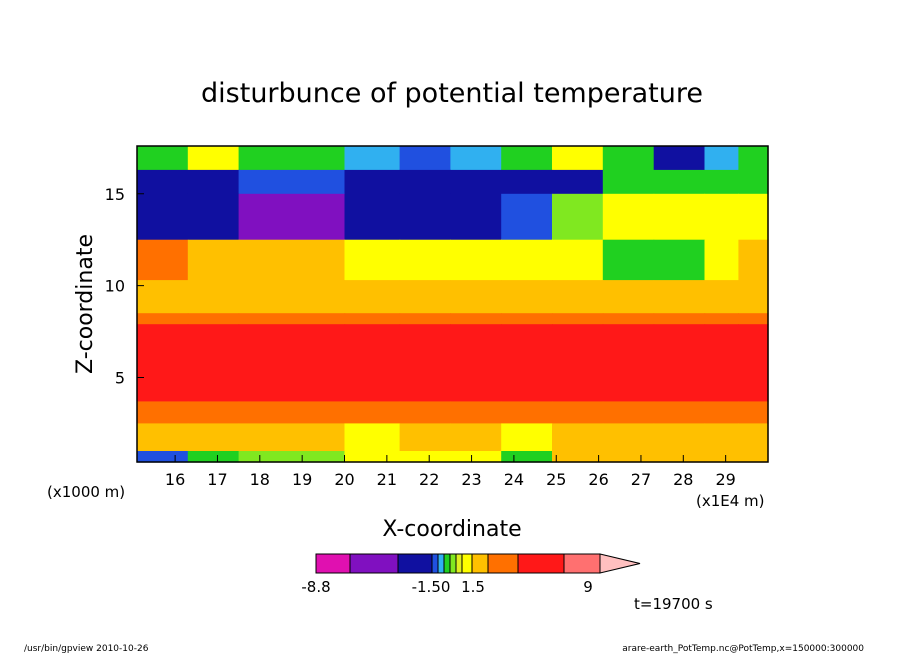 This screenshot has width=904, height=654. What do you see at coordinates (588, 587) in the screenshot?
I see `colorbar-label: 9` at bounding box center [588, 587].